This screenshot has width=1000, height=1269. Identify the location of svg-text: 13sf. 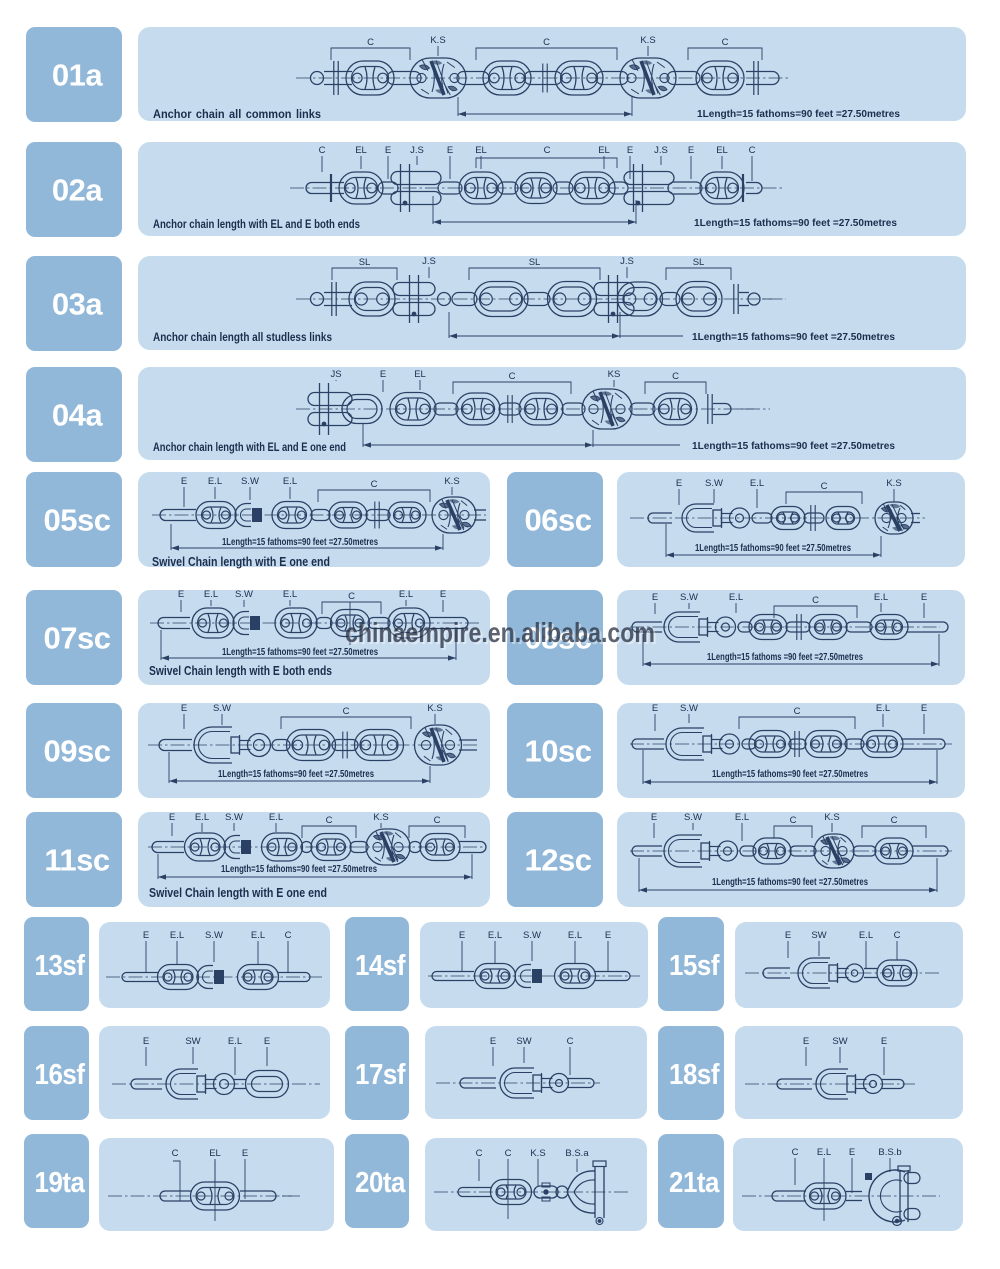
(60, 966).